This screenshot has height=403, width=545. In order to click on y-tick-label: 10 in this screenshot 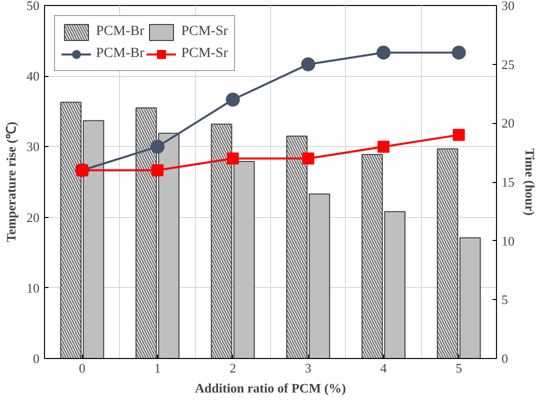, I will do `click(33, 288)`.